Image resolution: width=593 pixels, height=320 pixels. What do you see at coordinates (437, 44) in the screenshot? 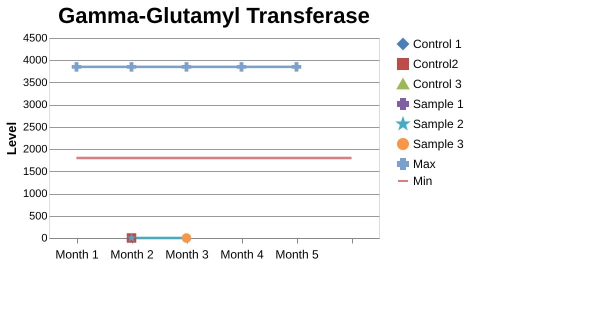
I see `legend-label: Control 1` at bounding box center [437, 44].